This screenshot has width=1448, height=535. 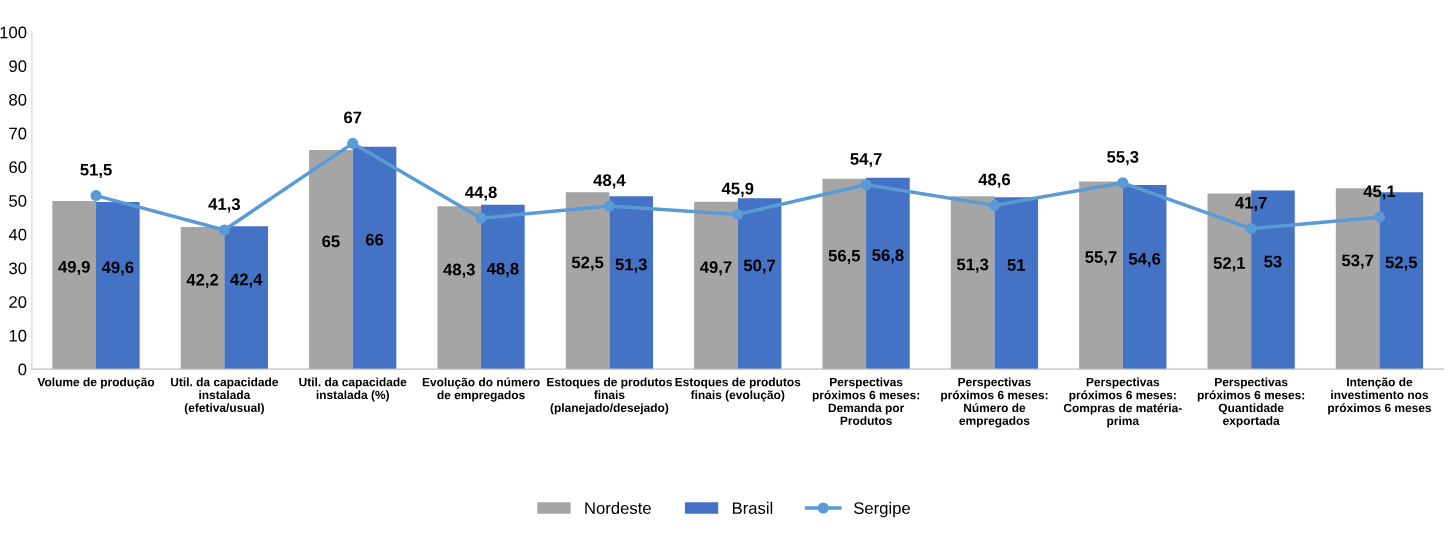 What do you see at coordinates (1144, 260) in the screenshot?
I see `data-label: 54,6` at bounding box center [1144, 260].